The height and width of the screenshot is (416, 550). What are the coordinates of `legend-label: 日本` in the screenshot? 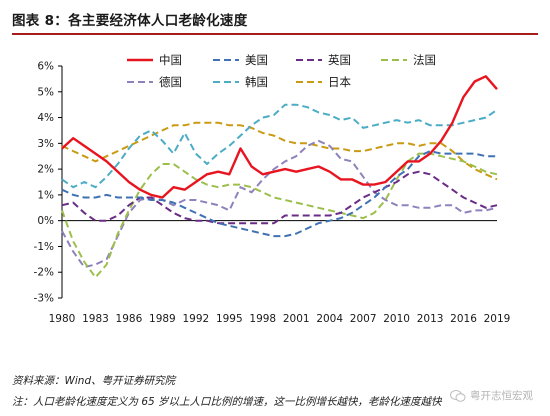 It's located at (339, 82).